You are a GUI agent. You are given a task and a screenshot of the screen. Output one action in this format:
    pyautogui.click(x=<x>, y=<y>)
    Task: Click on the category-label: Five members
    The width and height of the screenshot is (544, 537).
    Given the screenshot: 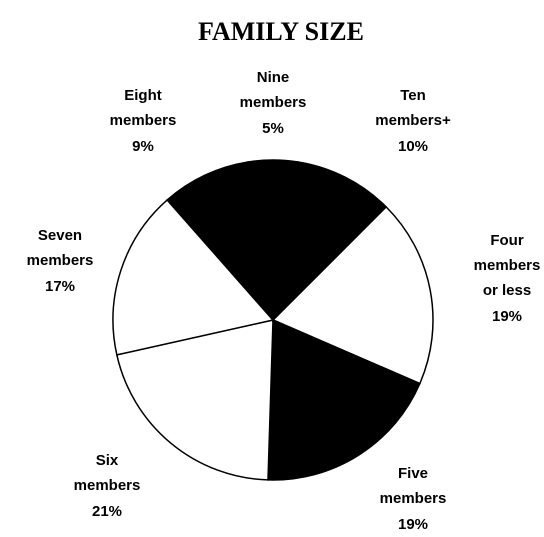 What is the action you would take?
    pyautogui.click(x=413, y=486)
    